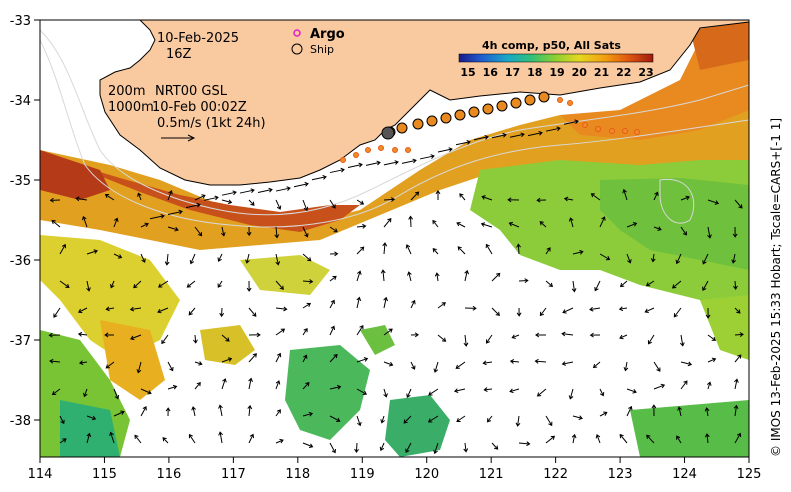 The height and width of the screenshot is (492, 791). What do you see at coordinates (512, 72) in the screenshot?
I see `colorbar-tick-label: 17` at bounding box center [512, 72].